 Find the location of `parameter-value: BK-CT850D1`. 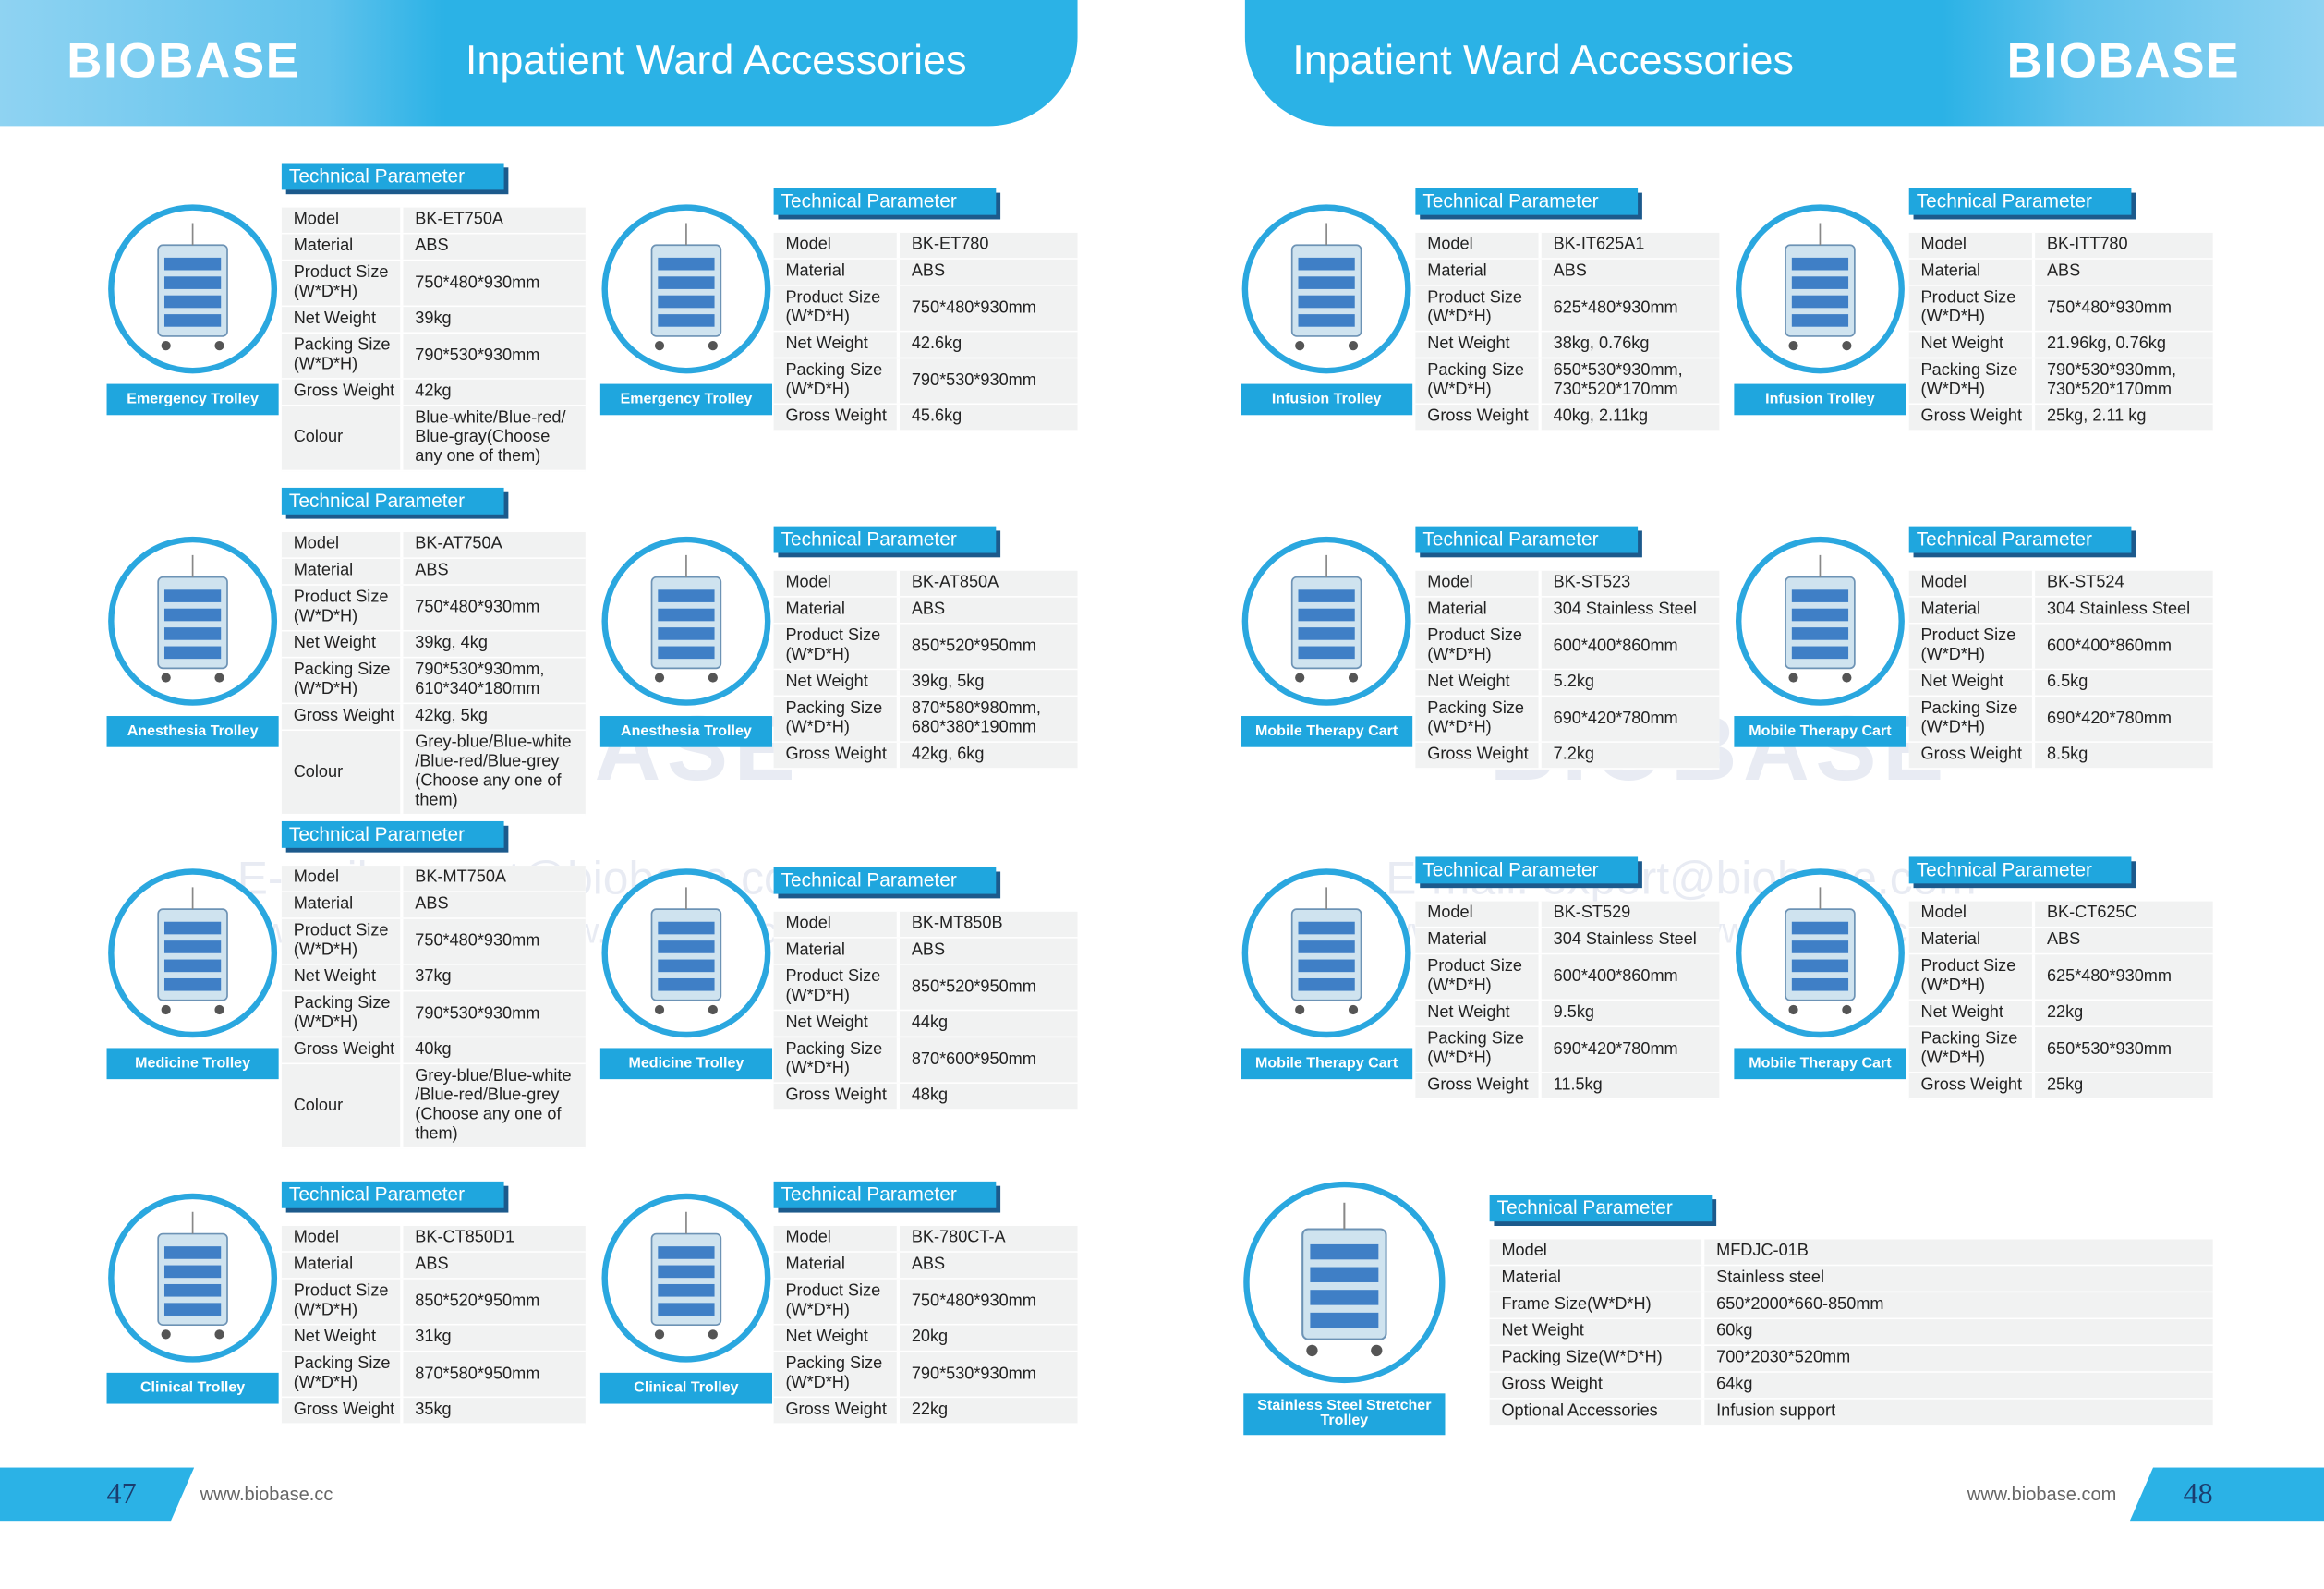

parameter-value: BK-CT850D1 is located at coordinates (465, 1238).